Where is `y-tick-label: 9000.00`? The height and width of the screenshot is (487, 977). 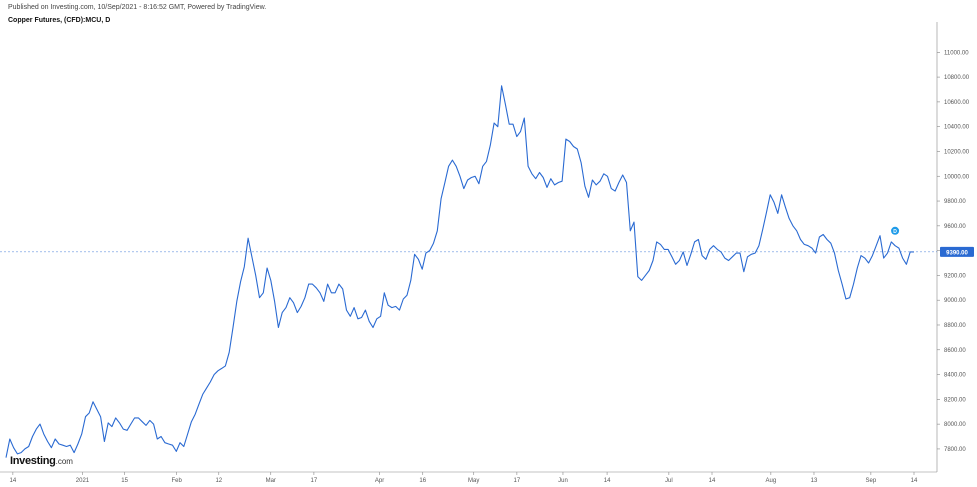
y-tick-label: 9000.00 is located at coordinates (955, 301).